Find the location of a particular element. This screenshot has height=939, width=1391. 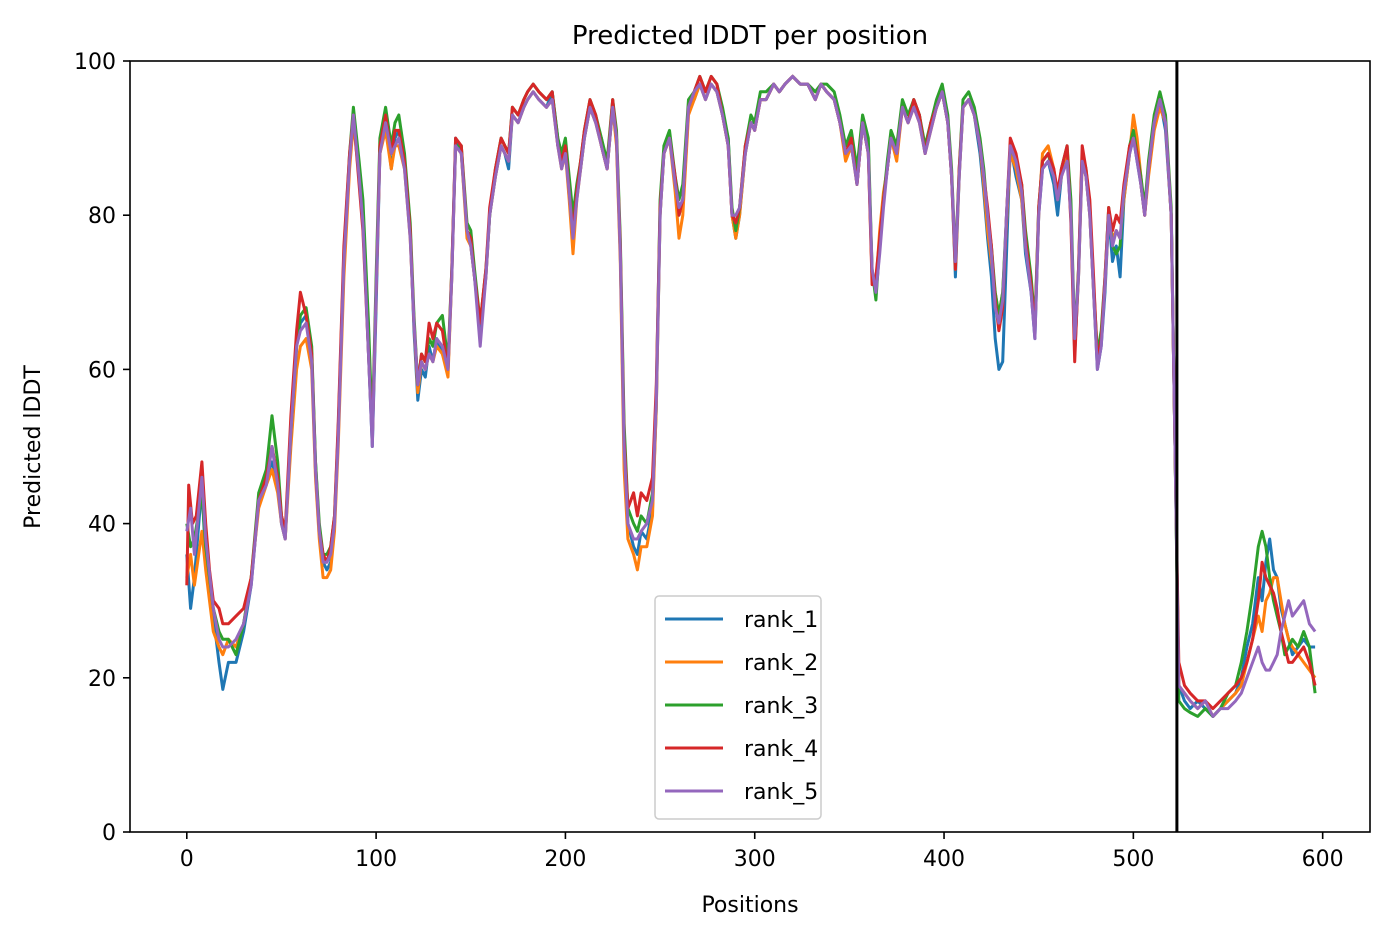

y-tick-label: 0 is located at coordinates (109, 833).